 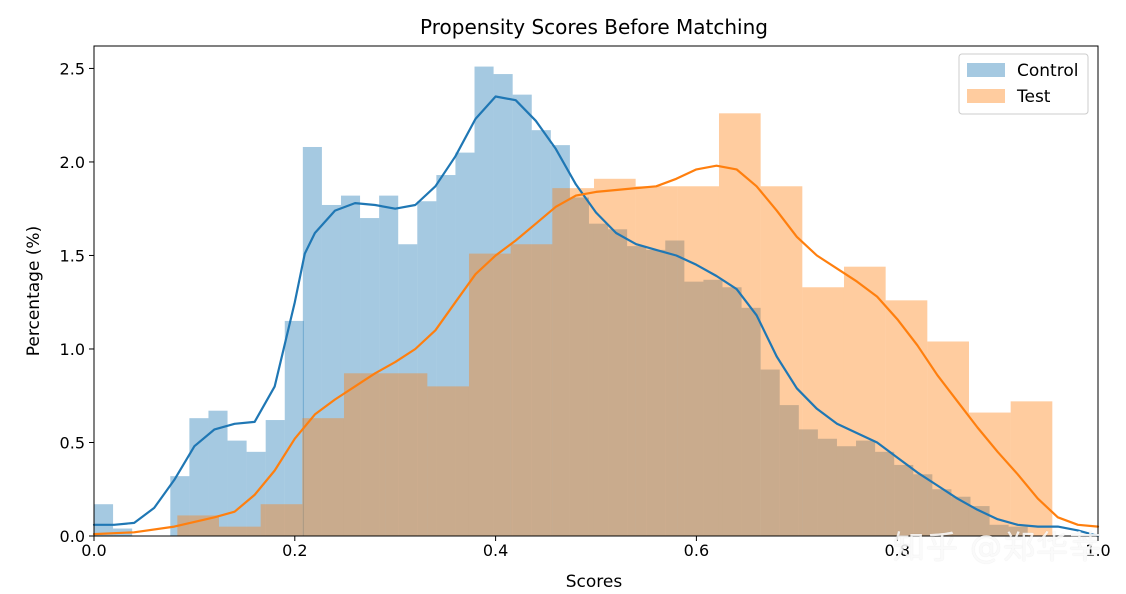 I want to click on y-tick-label-5: 2.5, so click(x=72, y=68).